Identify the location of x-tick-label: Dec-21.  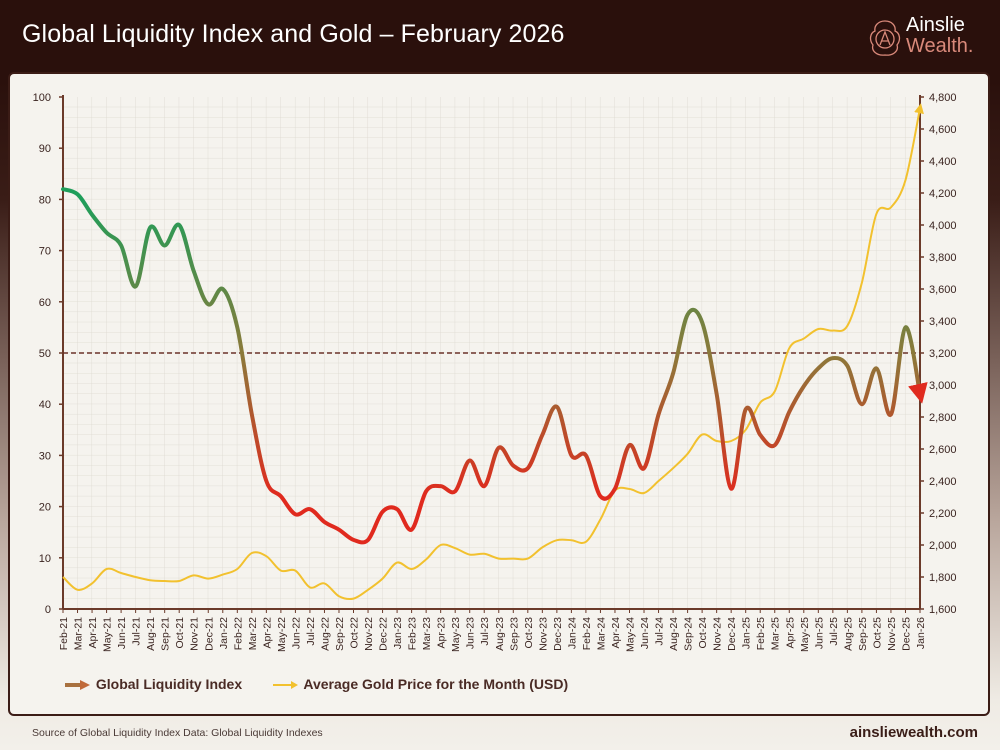
(209, 634).